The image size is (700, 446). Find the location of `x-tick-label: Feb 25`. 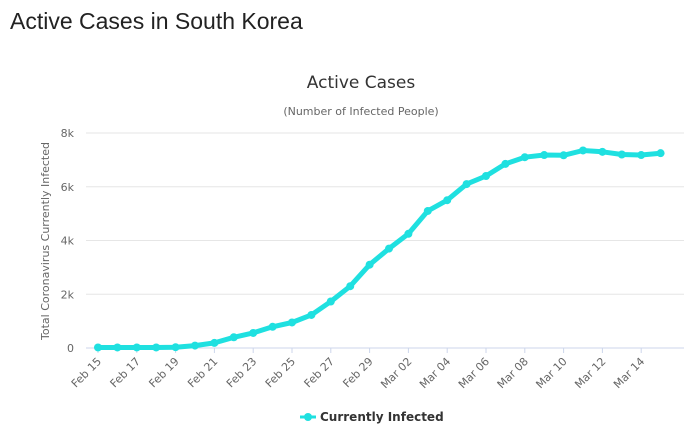

x-tick-label: Feb 25 is located at coordinates (280, 372).